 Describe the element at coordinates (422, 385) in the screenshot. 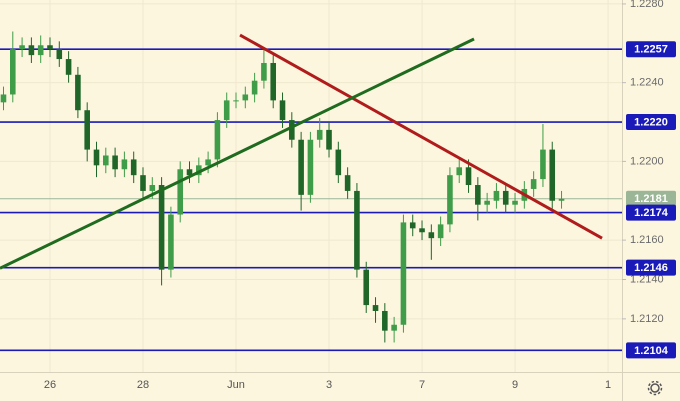

I see `x-tick-label: 7` at that location.